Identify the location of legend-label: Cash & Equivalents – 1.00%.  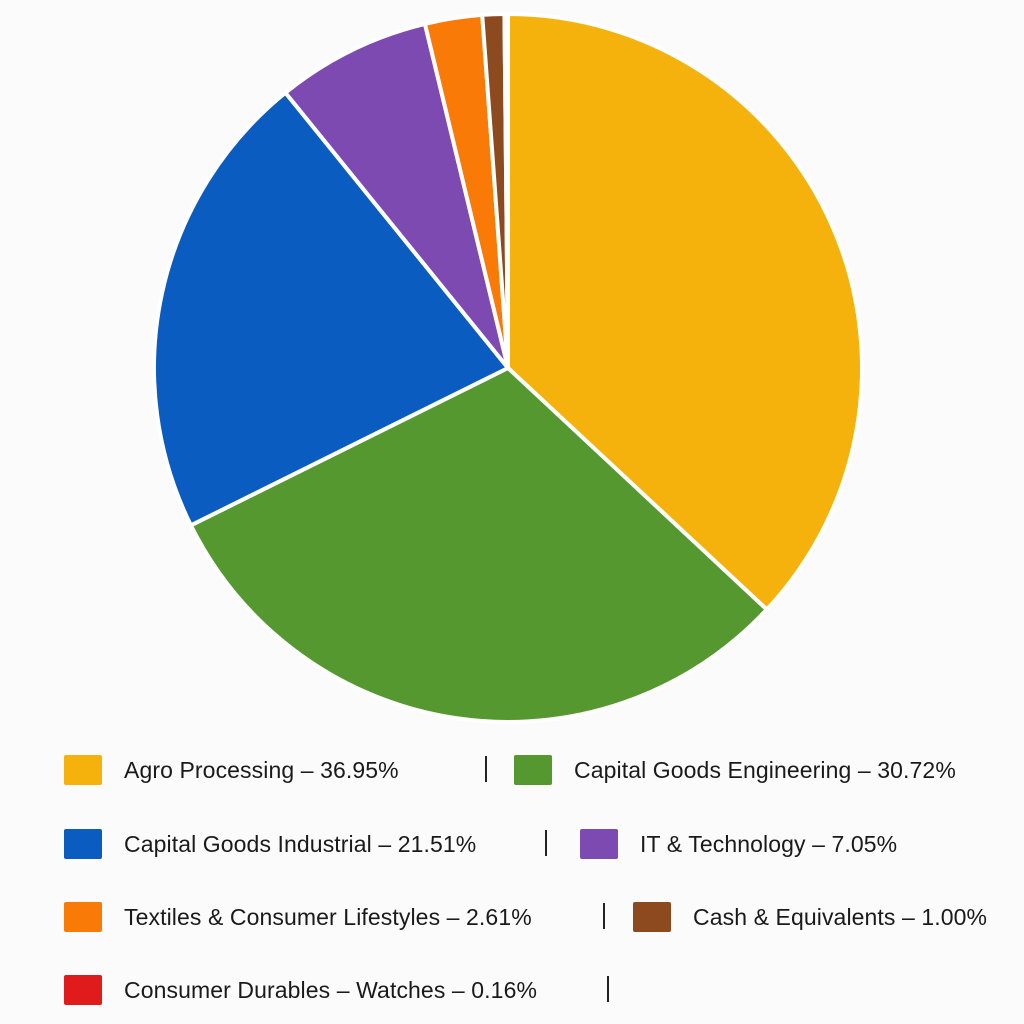
(840, 916).